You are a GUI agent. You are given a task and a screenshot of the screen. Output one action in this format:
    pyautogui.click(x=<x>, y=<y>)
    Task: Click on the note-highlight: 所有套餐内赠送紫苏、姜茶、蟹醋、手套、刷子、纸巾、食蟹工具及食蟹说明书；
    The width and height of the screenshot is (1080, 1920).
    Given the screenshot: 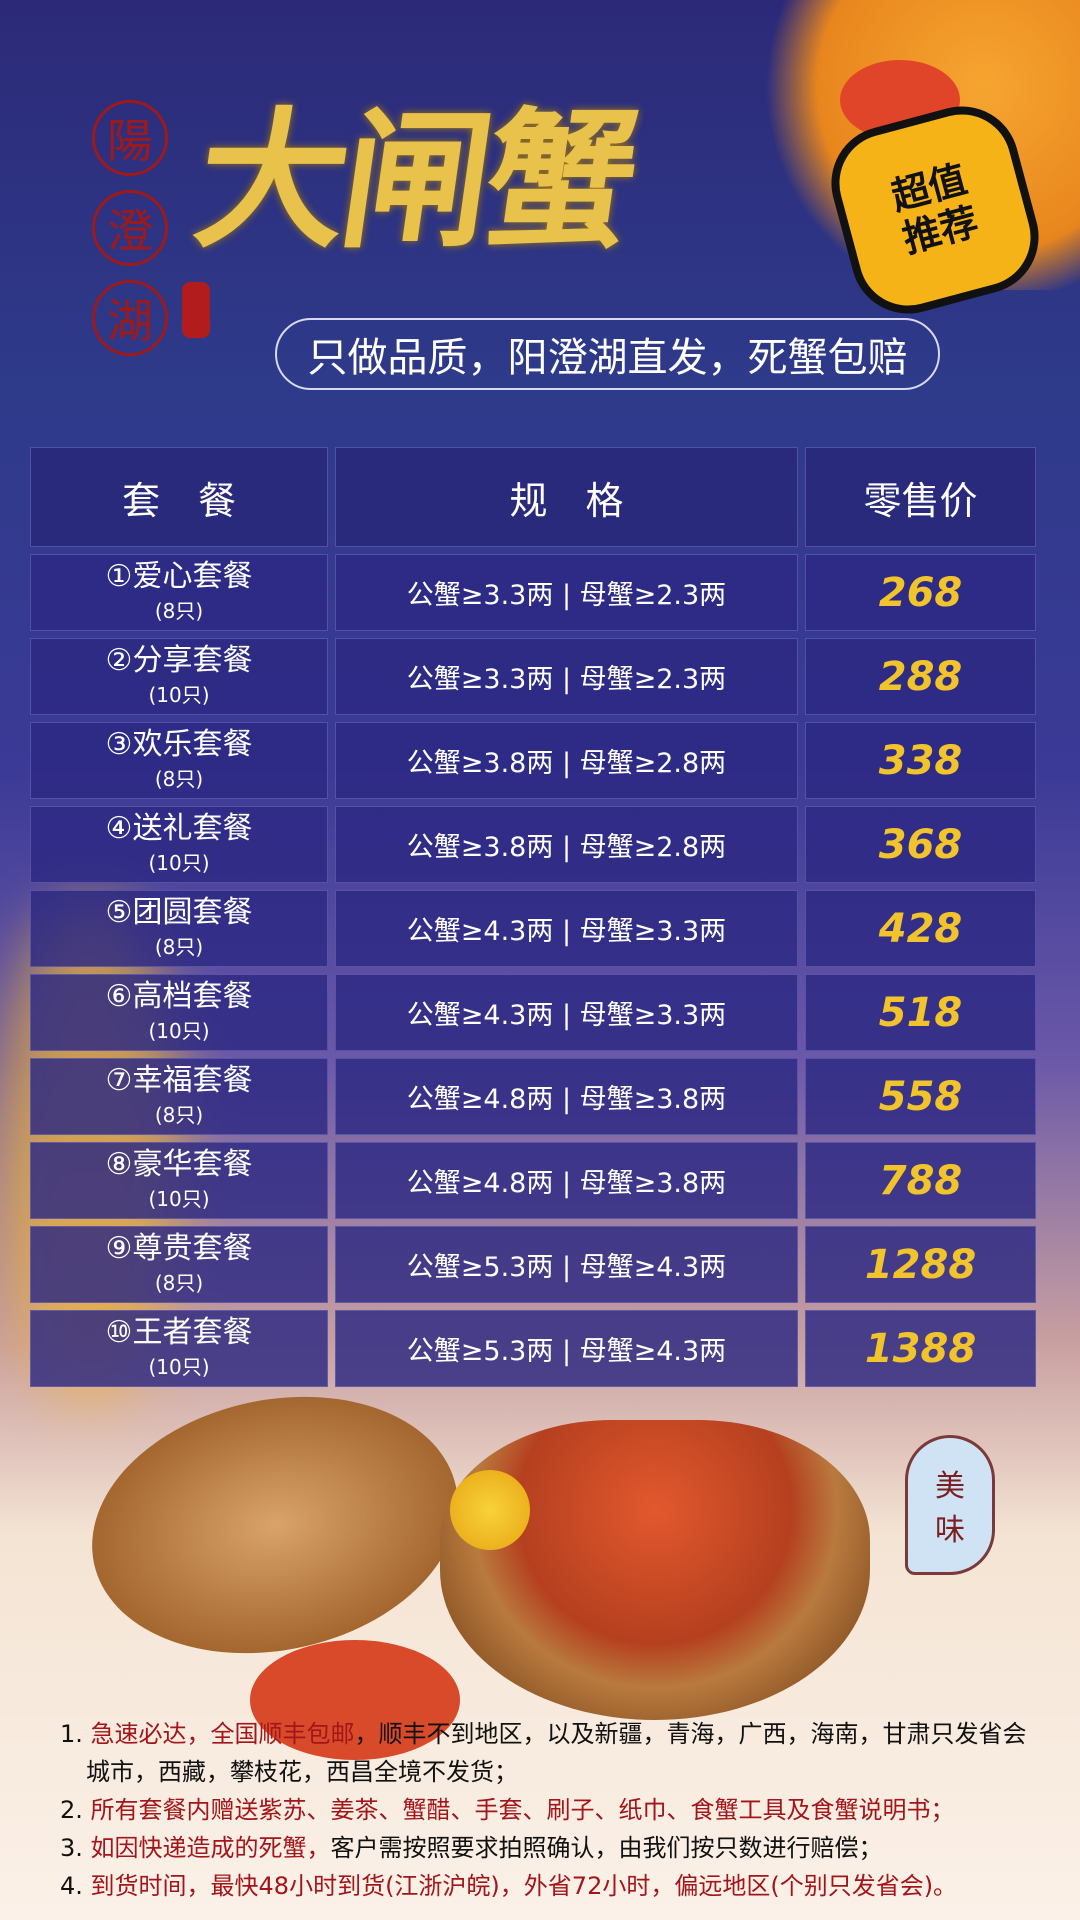 What is the action you would take?
    pyautogui.click(x=522, y=1810)
    